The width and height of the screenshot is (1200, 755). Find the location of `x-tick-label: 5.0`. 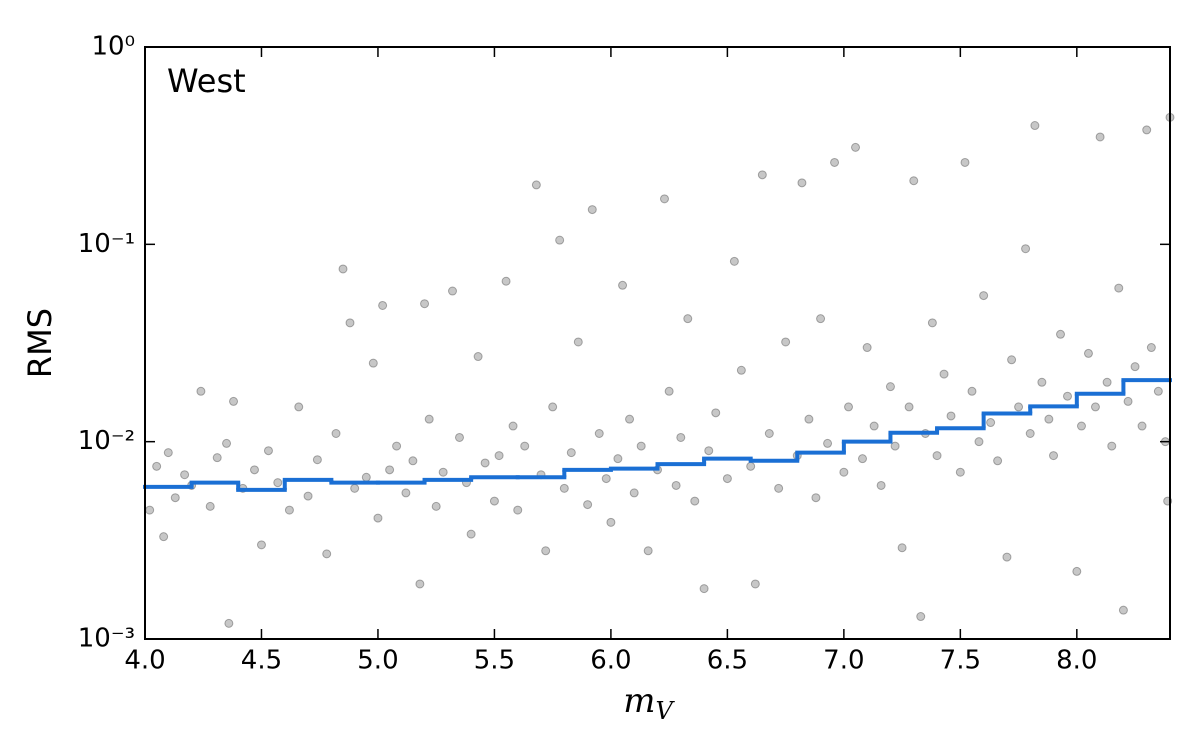

x-tick-label: 5.0 is located at coordinates (377, 661).